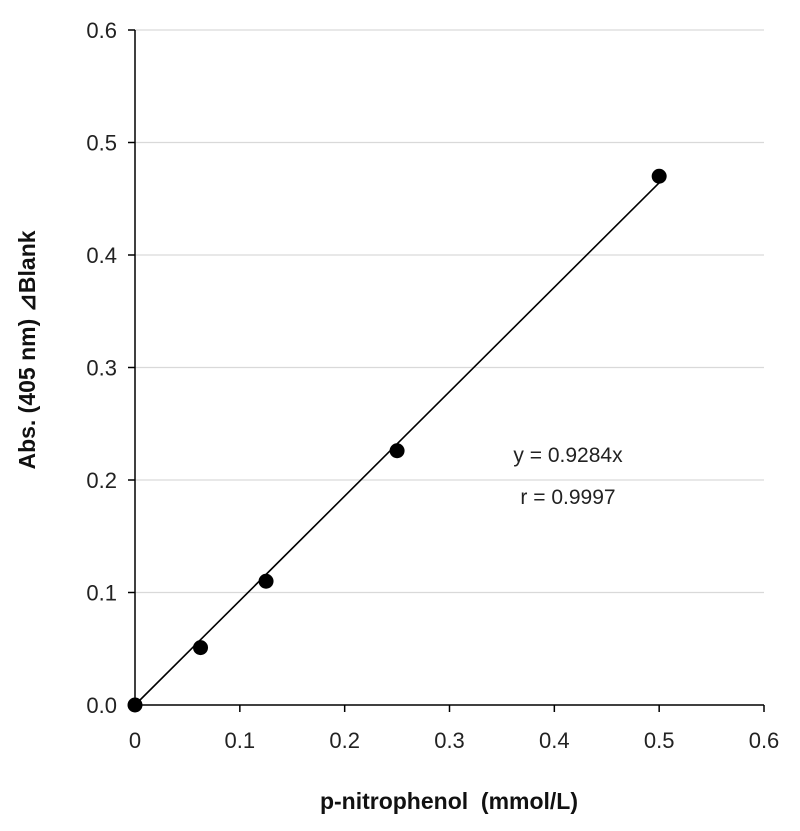 The image size is (800, 831). I want to click on y-tick-label-0.6: 0.6, so click(101, 30).